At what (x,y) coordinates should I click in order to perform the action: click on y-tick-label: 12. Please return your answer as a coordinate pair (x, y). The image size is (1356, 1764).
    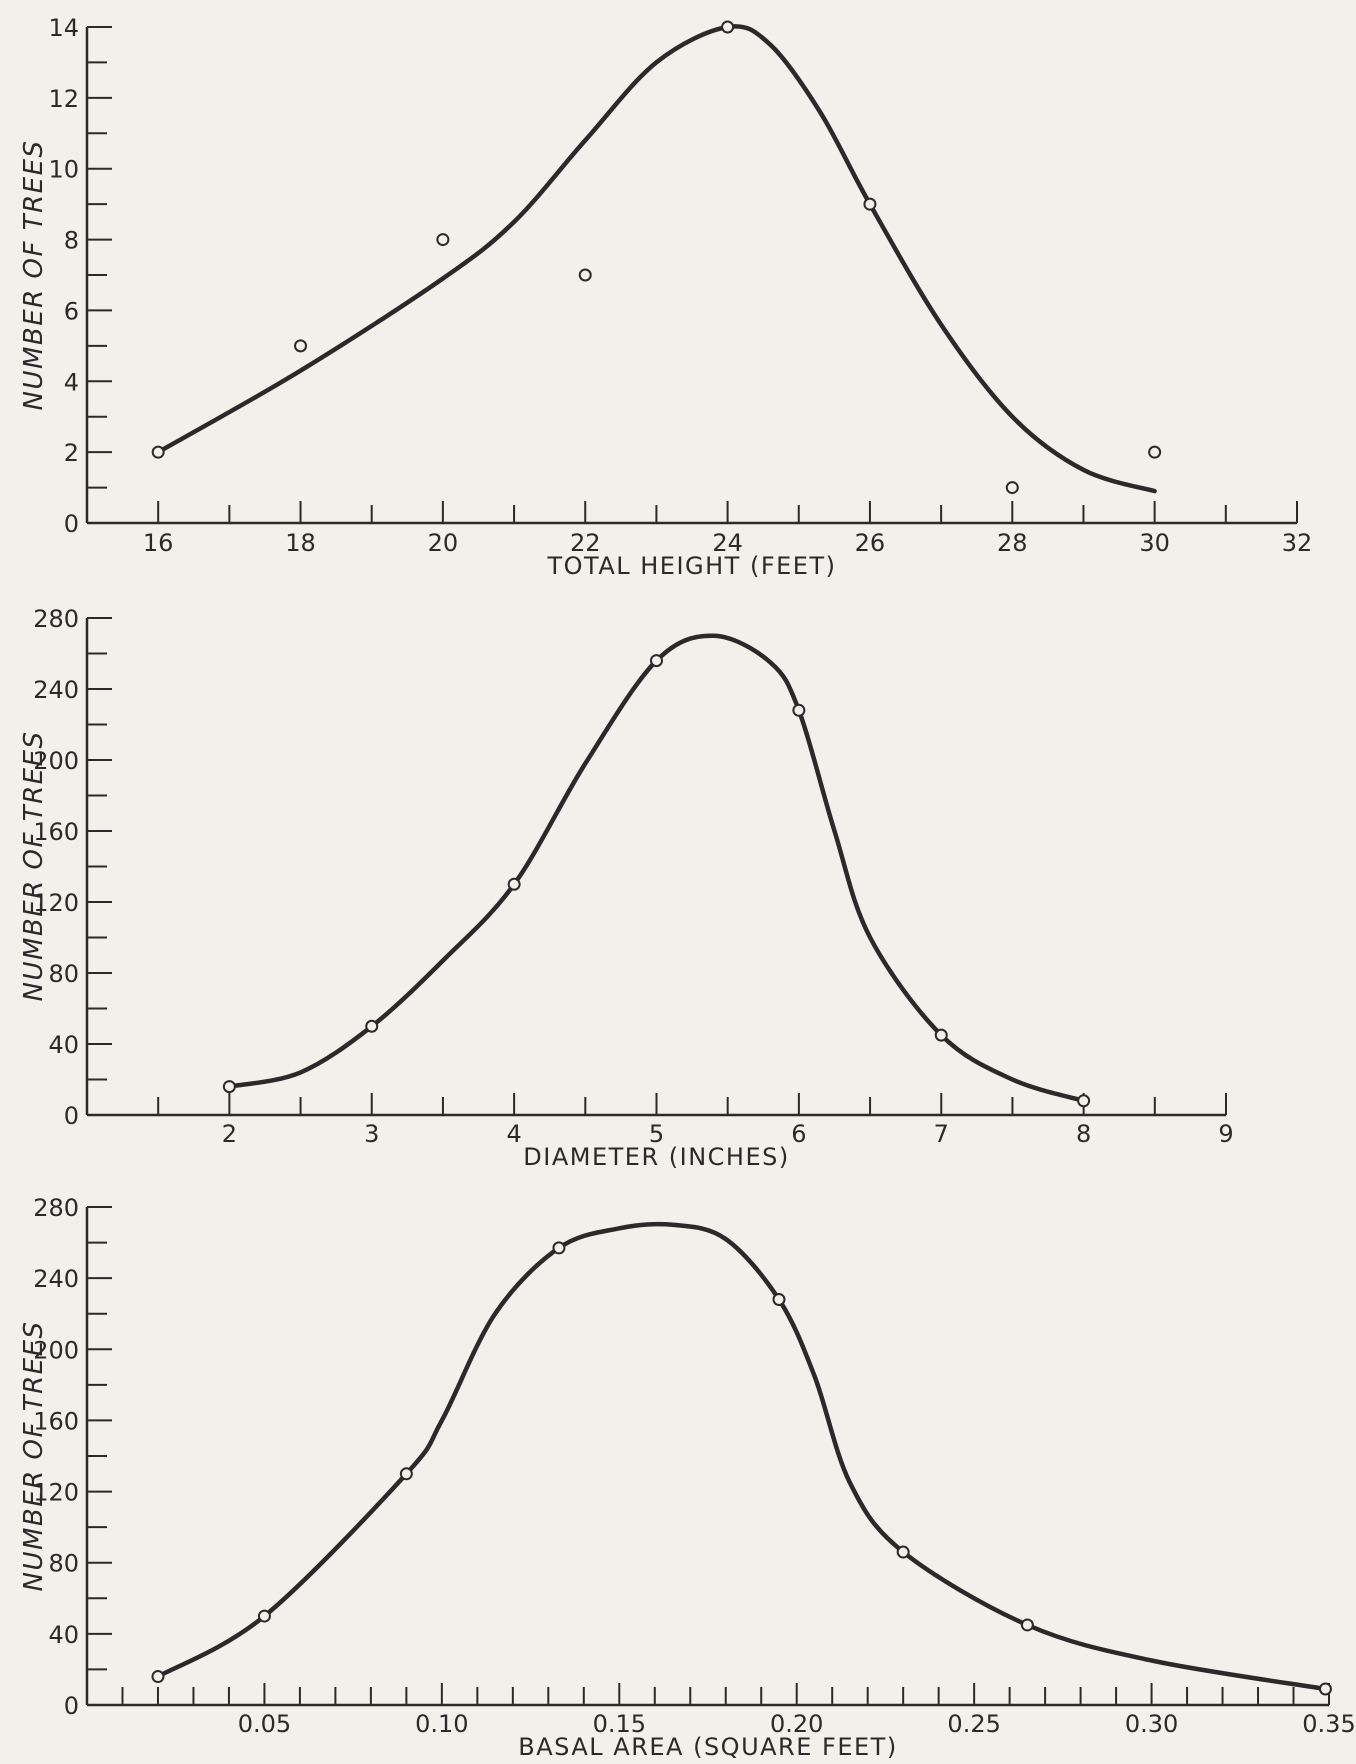
    Looking at the image, I should click on (63, 99).